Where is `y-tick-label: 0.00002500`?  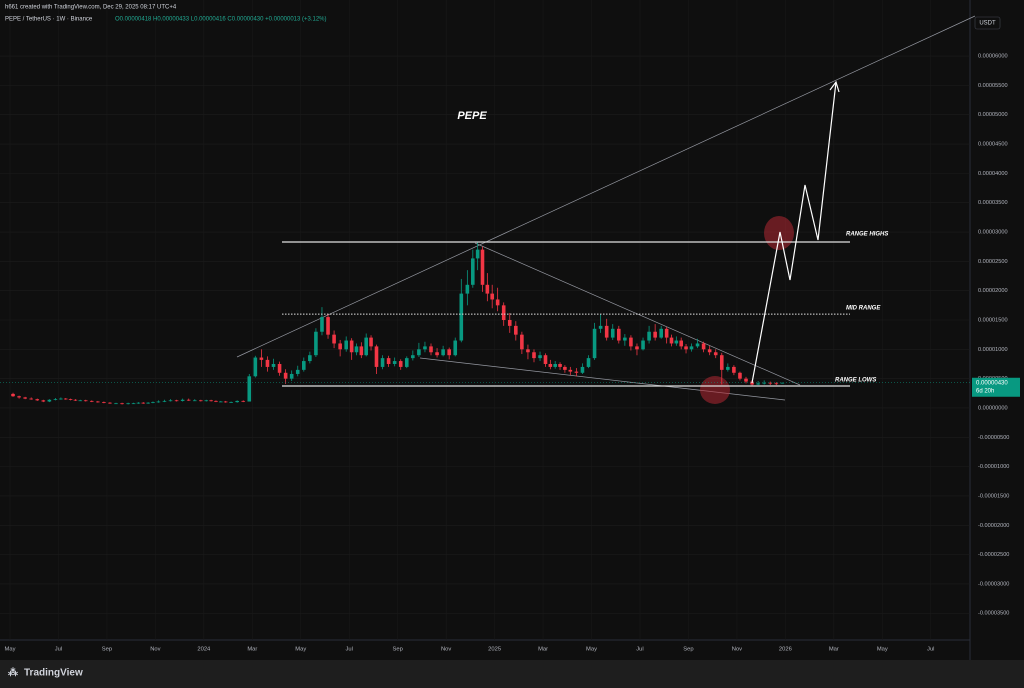 y-tick-label: 0.00002500 is located at coordinates (993, 262).